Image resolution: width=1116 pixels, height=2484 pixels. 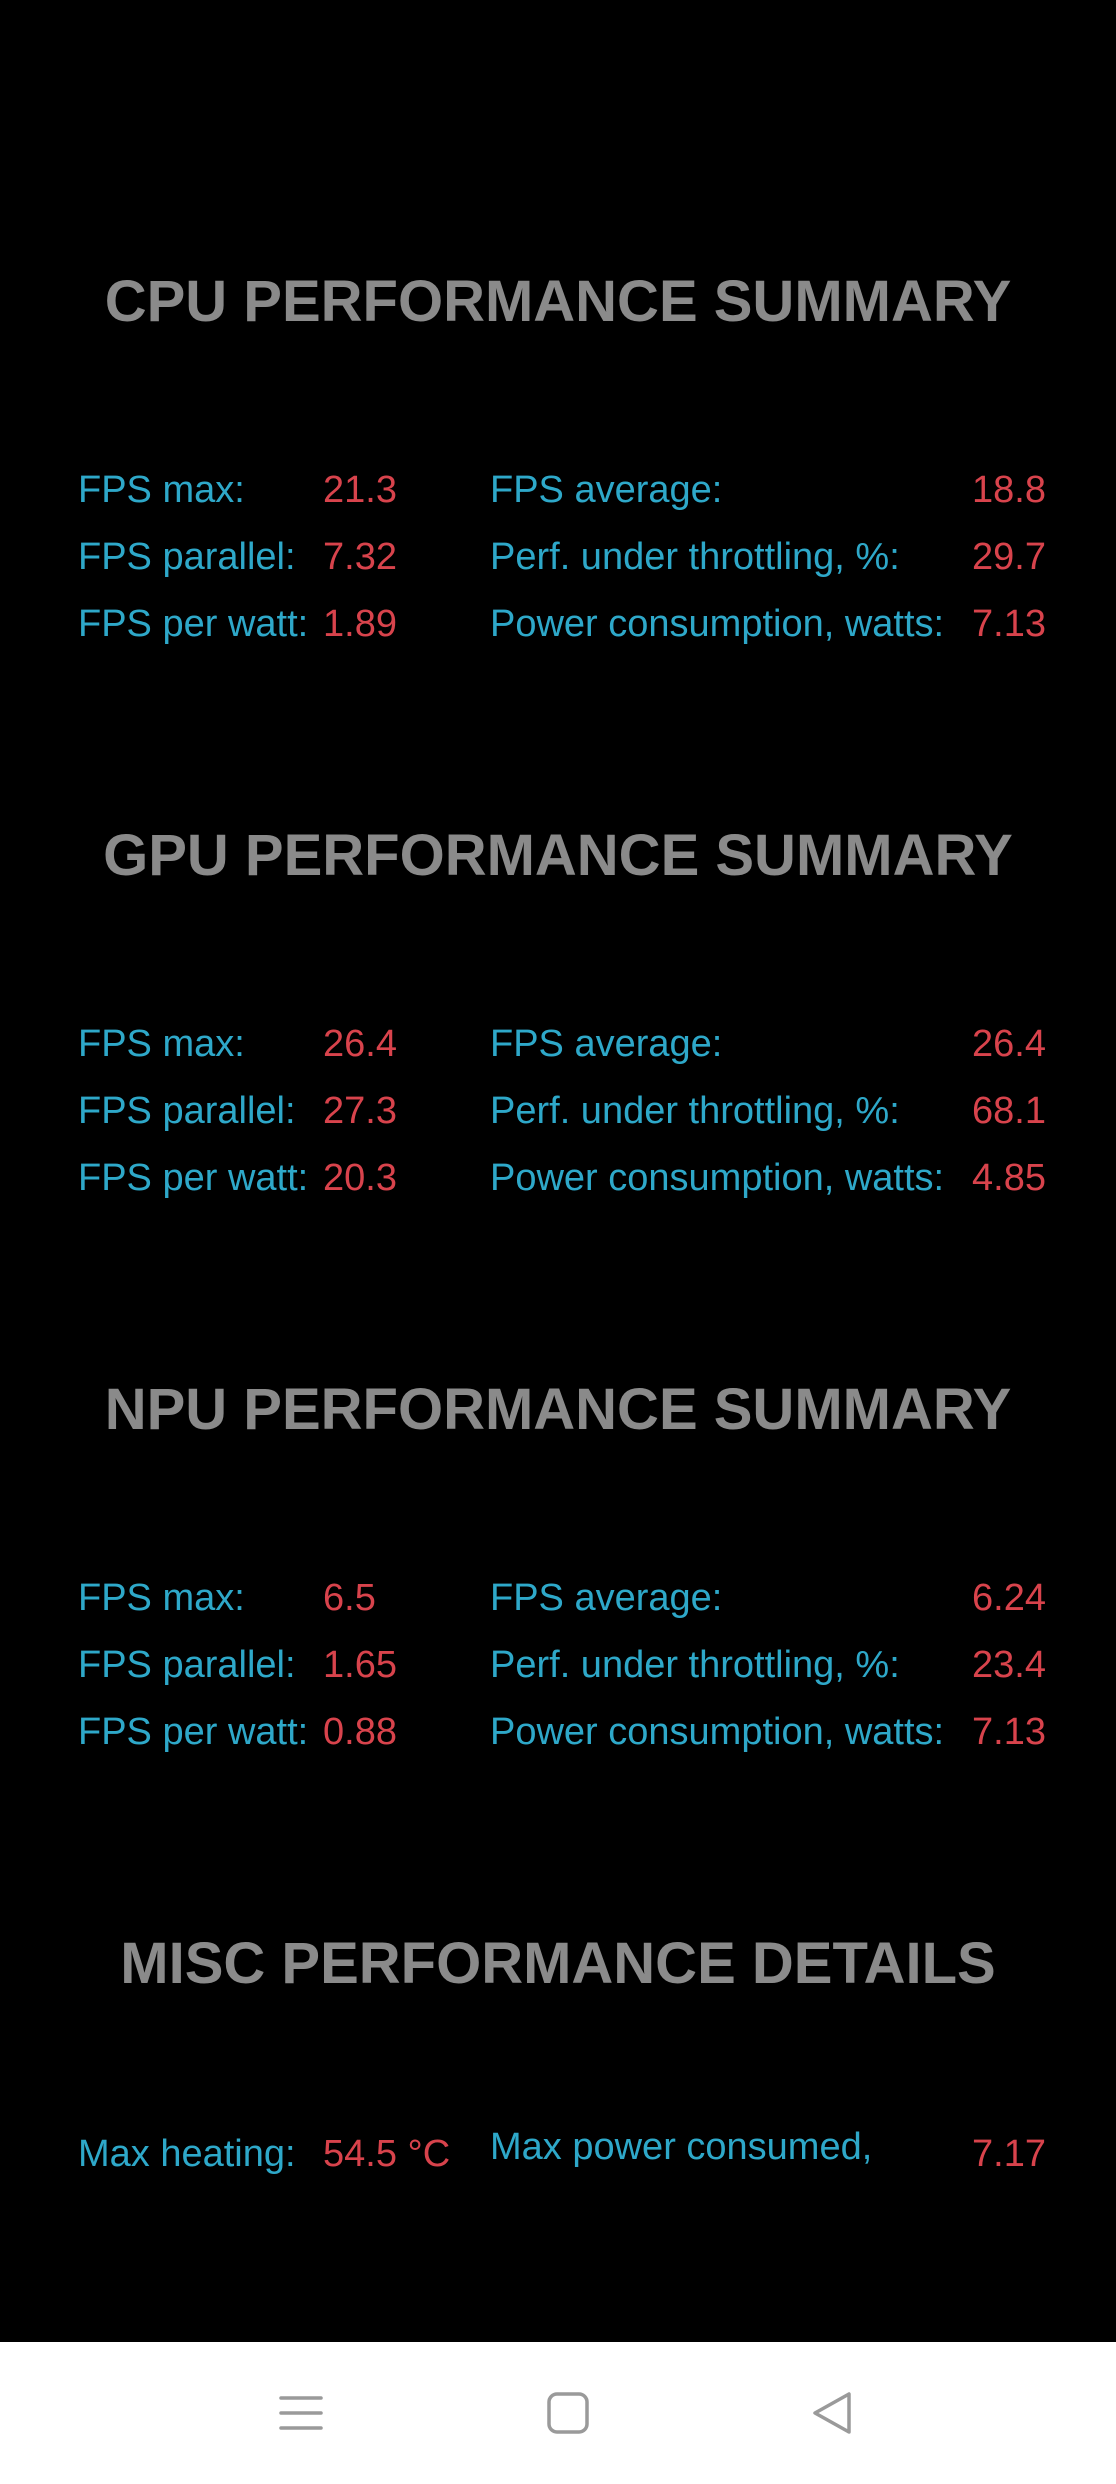 I want to click on cpu-fps-max-label: FPS max:, so click(x=161, y=490).